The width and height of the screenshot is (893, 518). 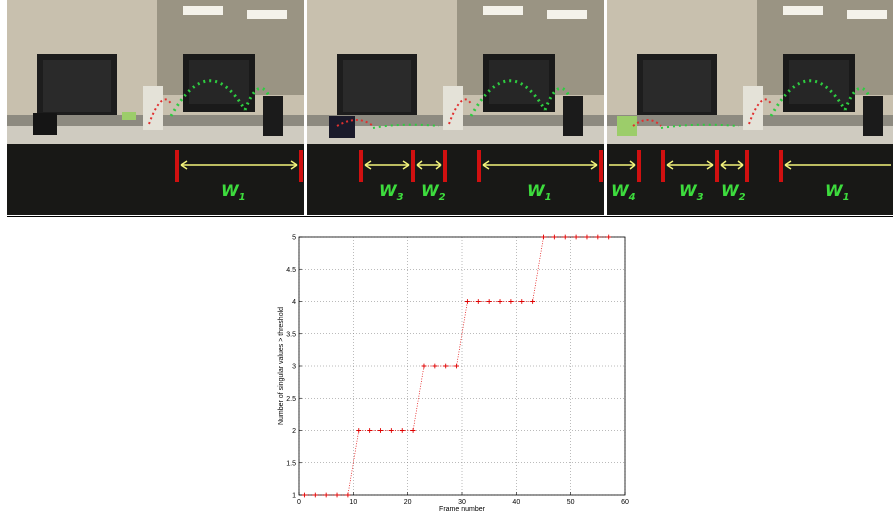 I want to click on figure-divider, so click(x=450, y=216).